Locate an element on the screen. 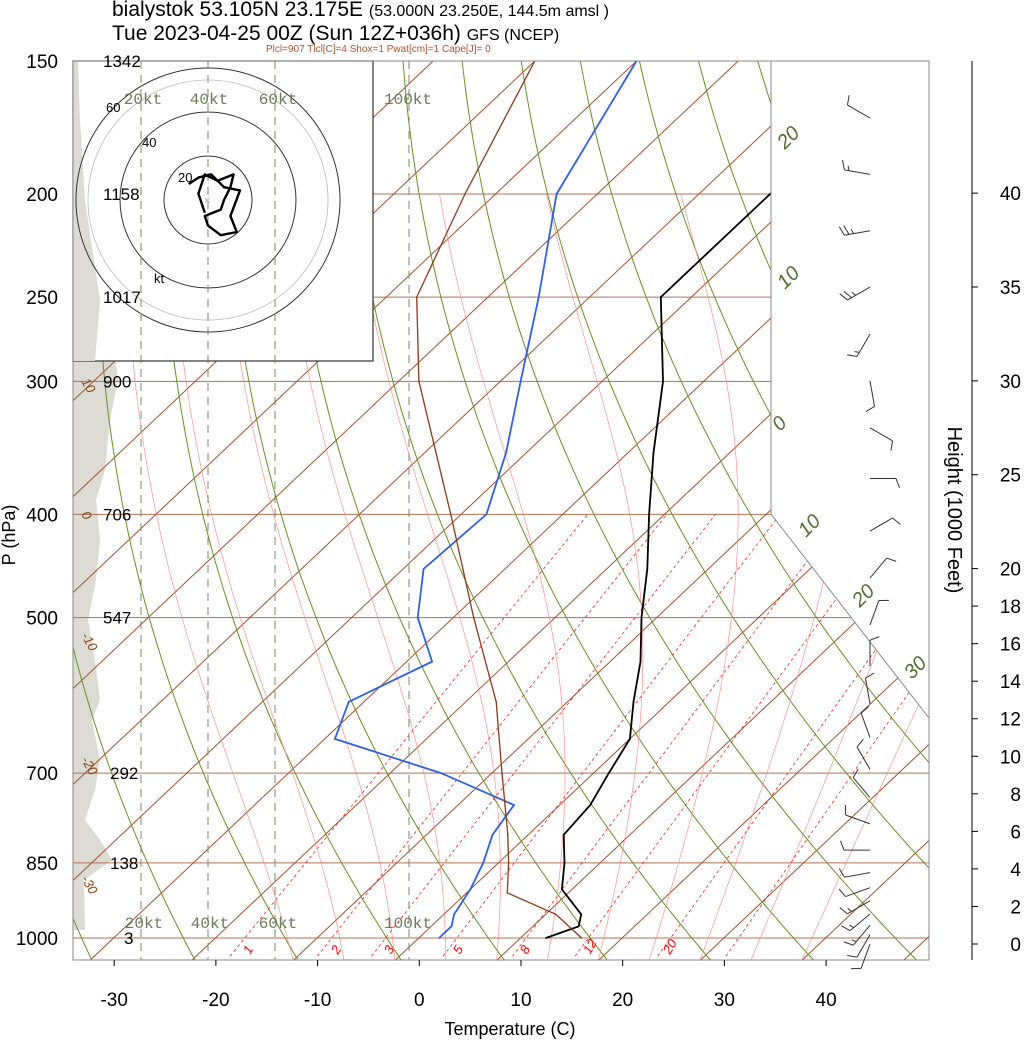 The height and width of the screenshot is (1040, 1026). wind-guide-label-top: 20kt is located at coordinates (143, 100).